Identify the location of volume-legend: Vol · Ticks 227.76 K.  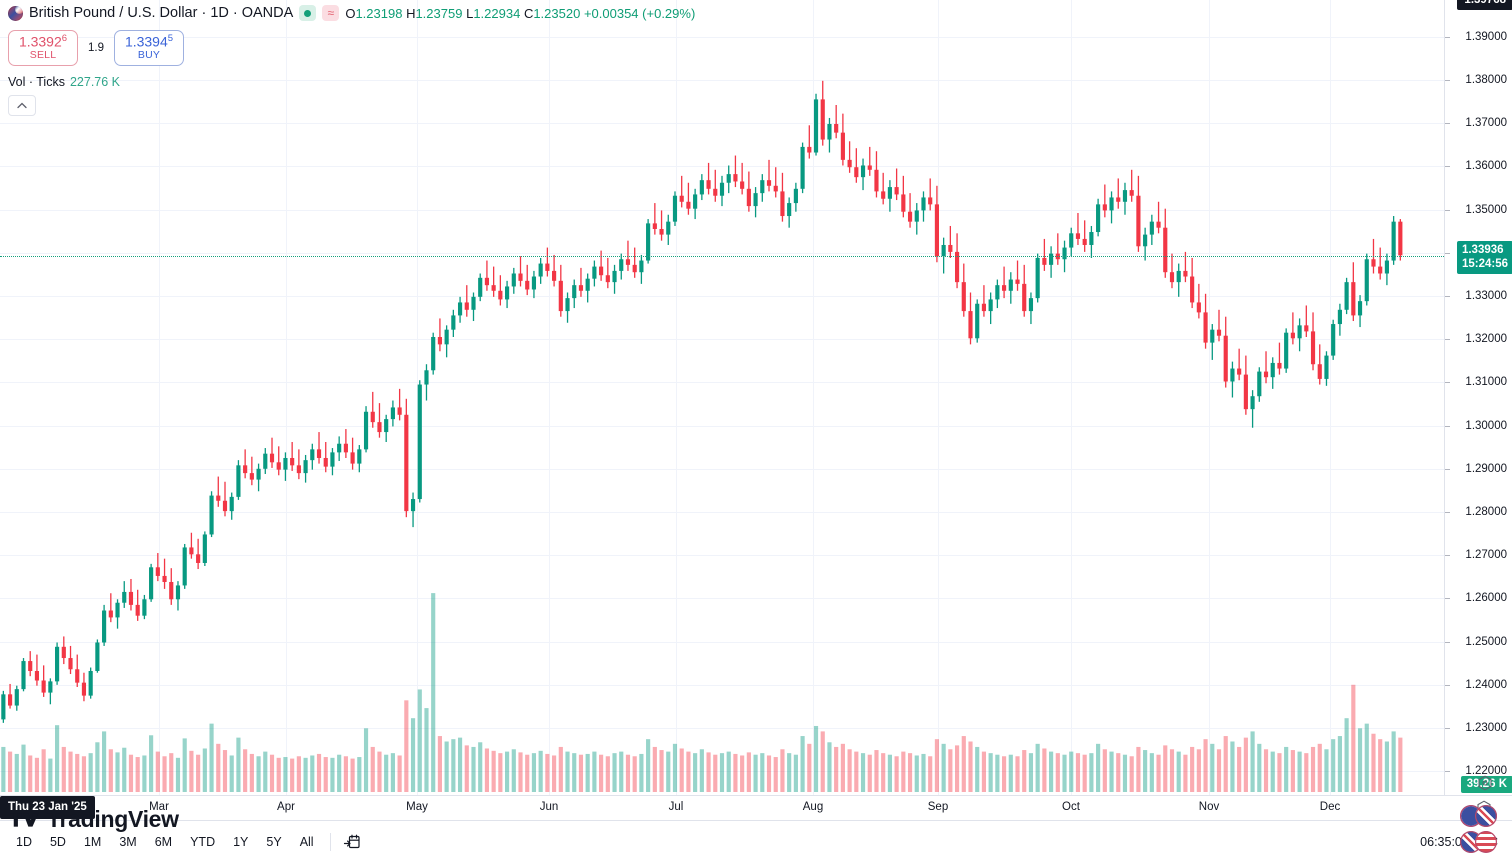
(351, 82).